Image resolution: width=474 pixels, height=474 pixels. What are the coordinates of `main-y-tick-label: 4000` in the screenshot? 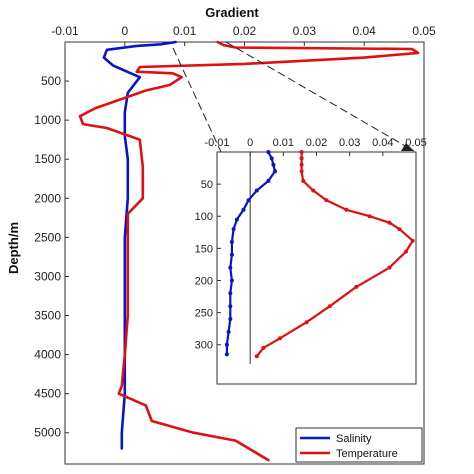 It's located at (47, 355).